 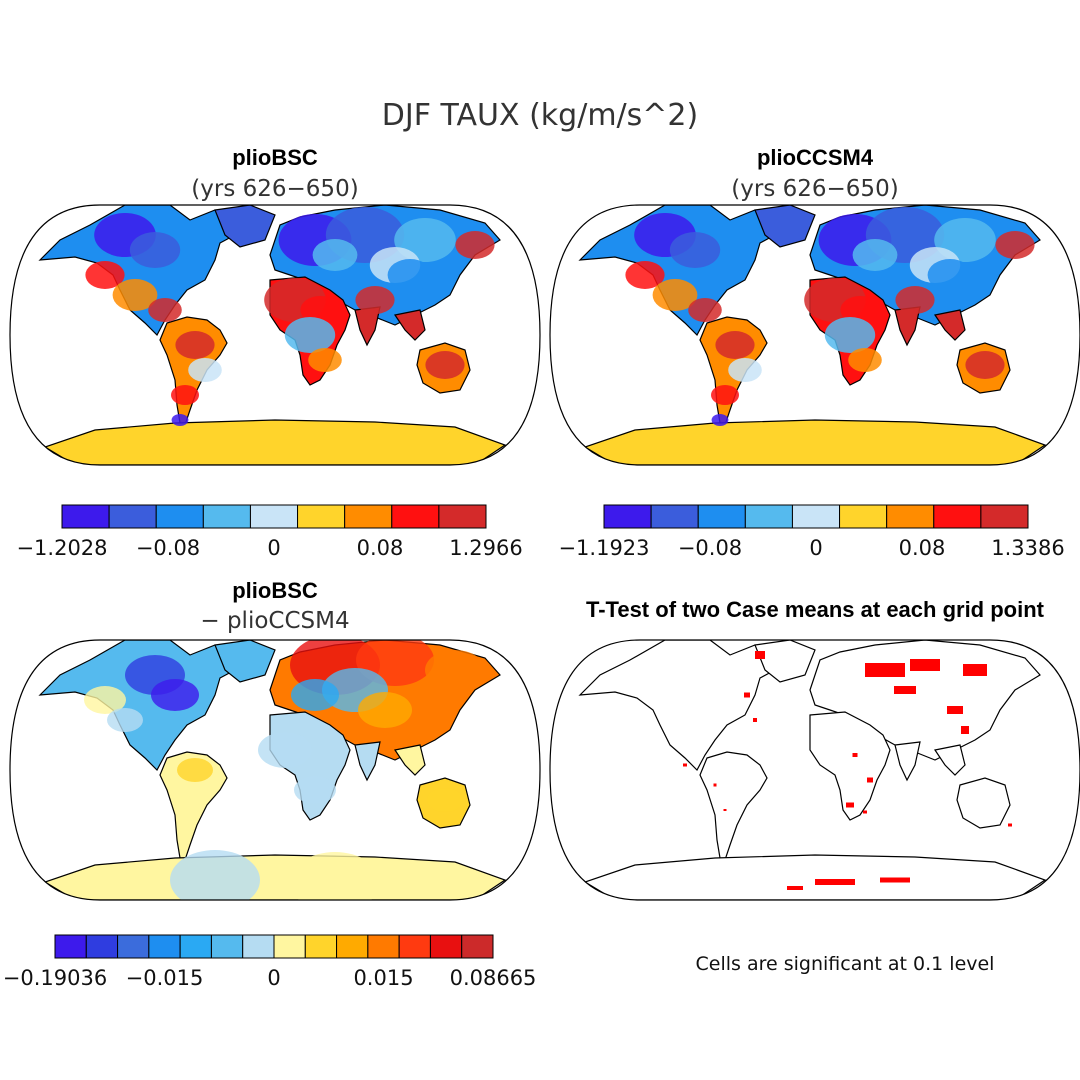 I want to click on colorbar-label: 1.3386, so click(x=1027, y=548).